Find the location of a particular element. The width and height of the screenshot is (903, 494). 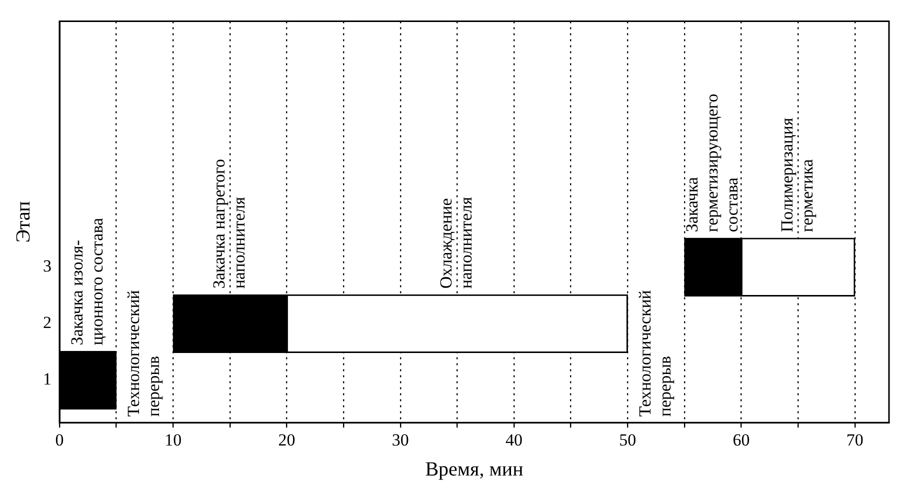

x-tick-label: 50 is located at coordinates (627, 440).